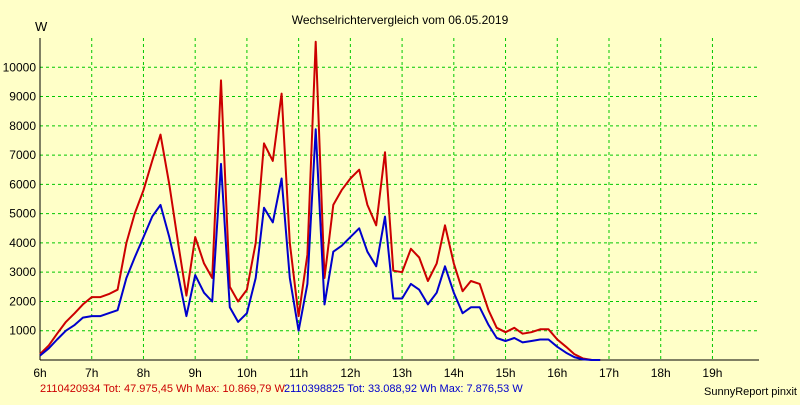 This screenshot has height=405, width=800. Describe the element at coordinates (22, 272) in the screenshot. I see `y-tick-label: 3000` at that location.